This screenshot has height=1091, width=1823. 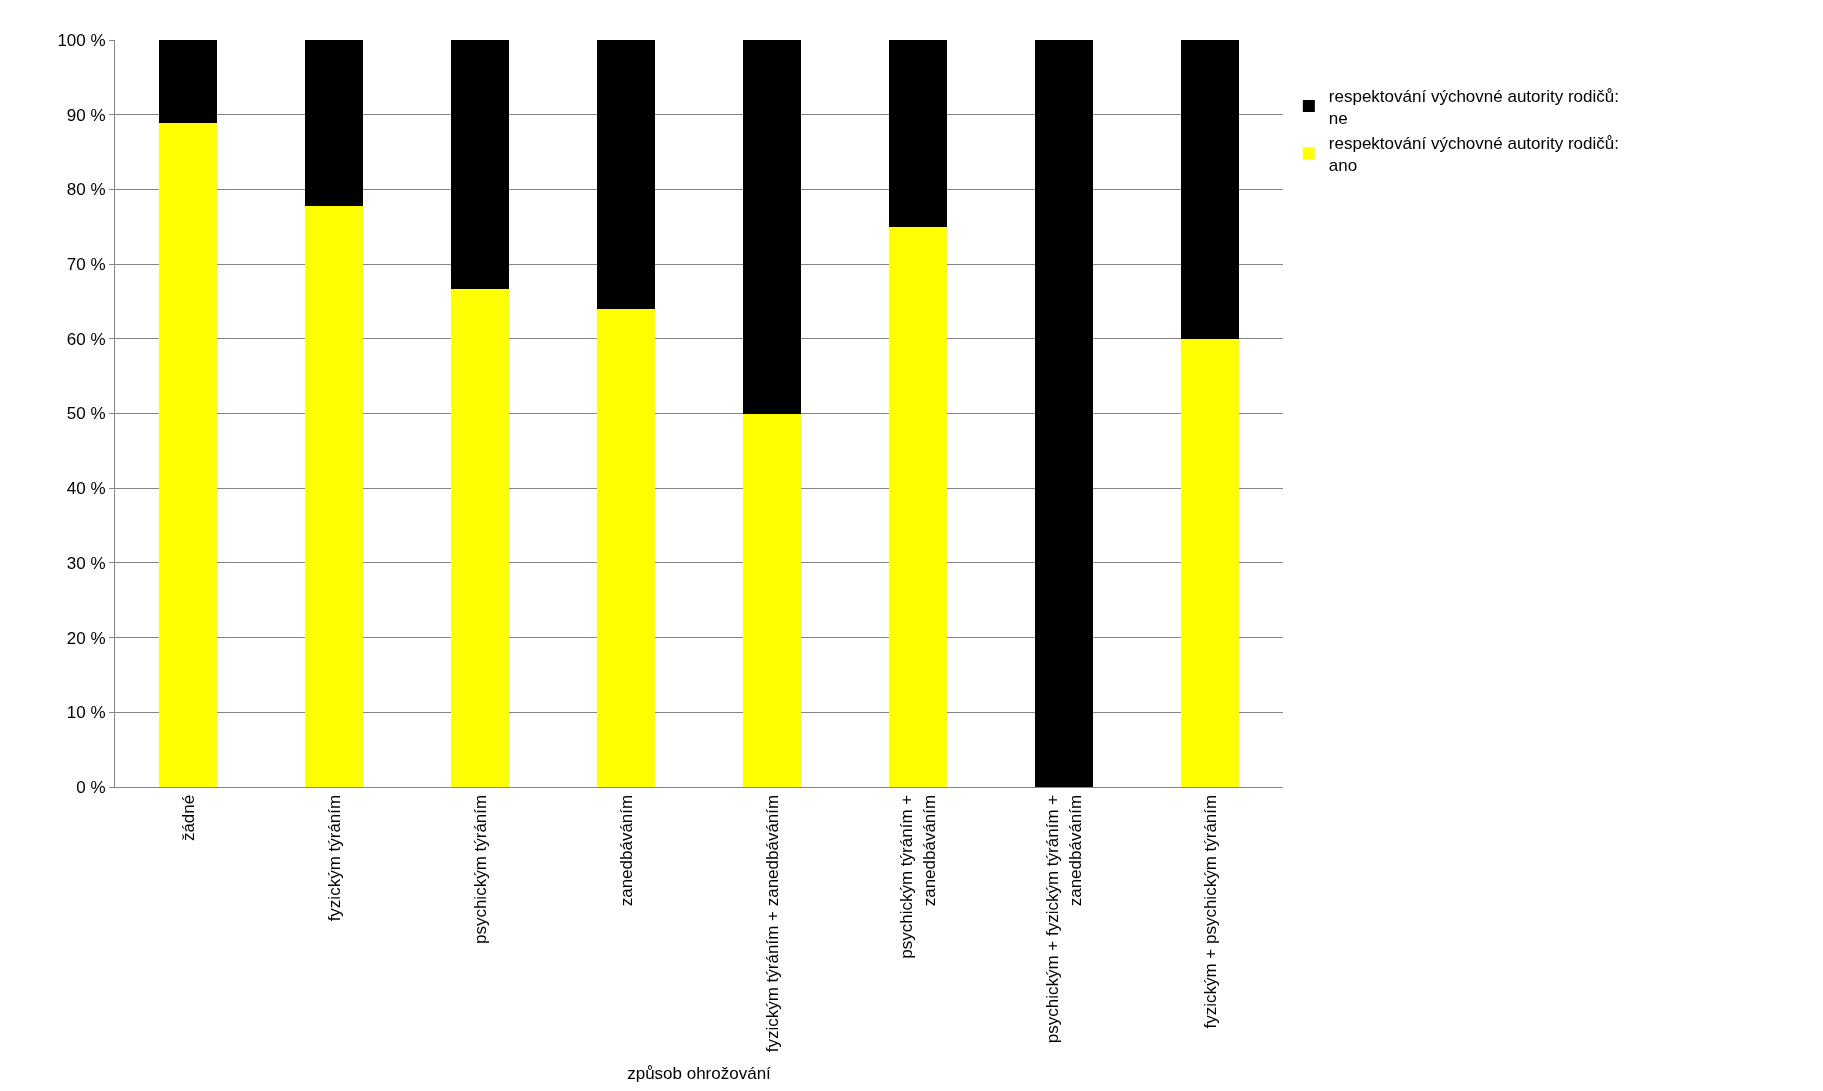 I want to click on y-tick-label: 80 %, so click(x=86, y=190).